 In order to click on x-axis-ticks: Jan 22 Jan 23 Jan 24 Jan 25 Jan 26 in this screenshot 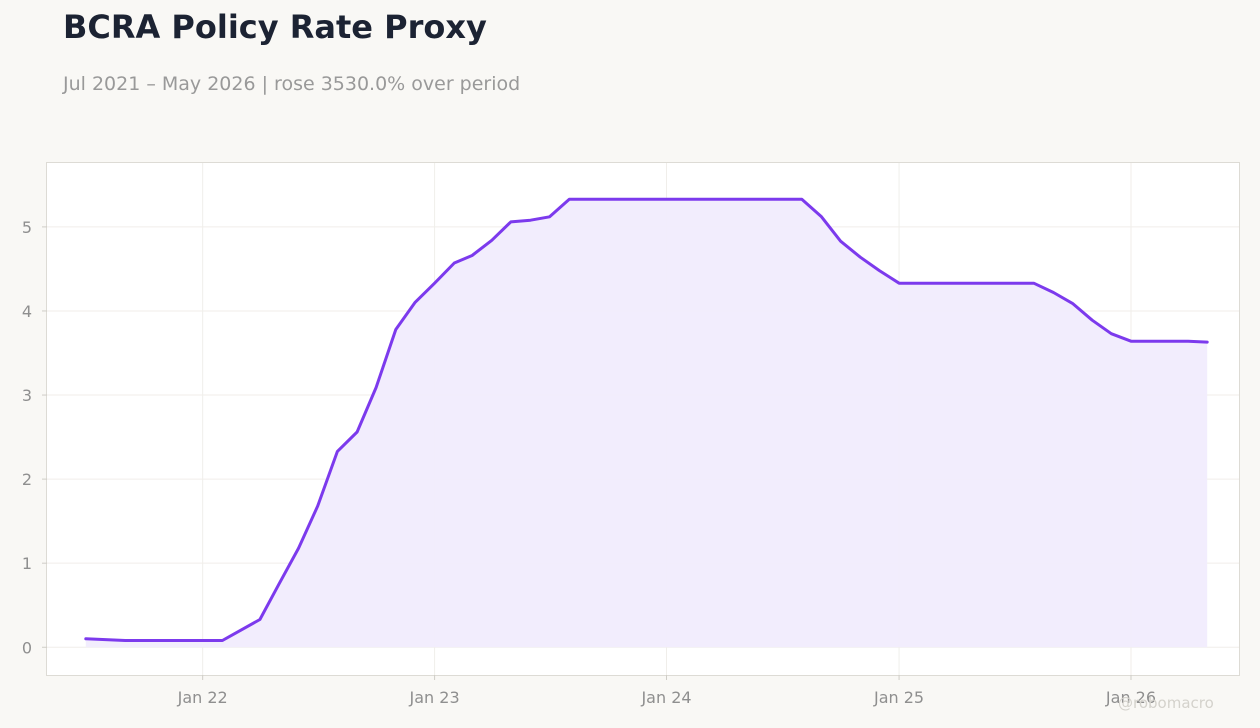, I will do `click(666, 691)`.